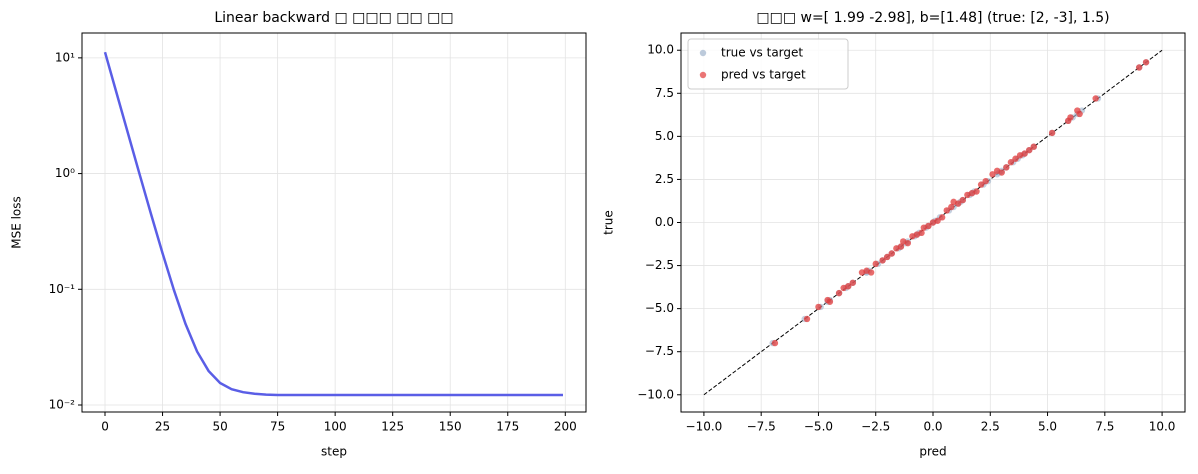 The width and height of the screenshot is (1198, 474). Describe the element at coordinates (609, 222) in the screenshot. I see `y-axis-label: true` at that location.